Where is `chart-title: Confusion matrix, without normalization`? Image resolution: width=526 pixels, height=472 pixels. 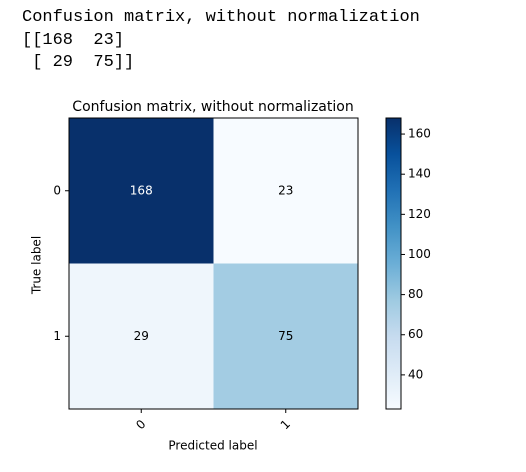
chart-title: Confusion matrix, without normalization is located at coordinates (212, 107).